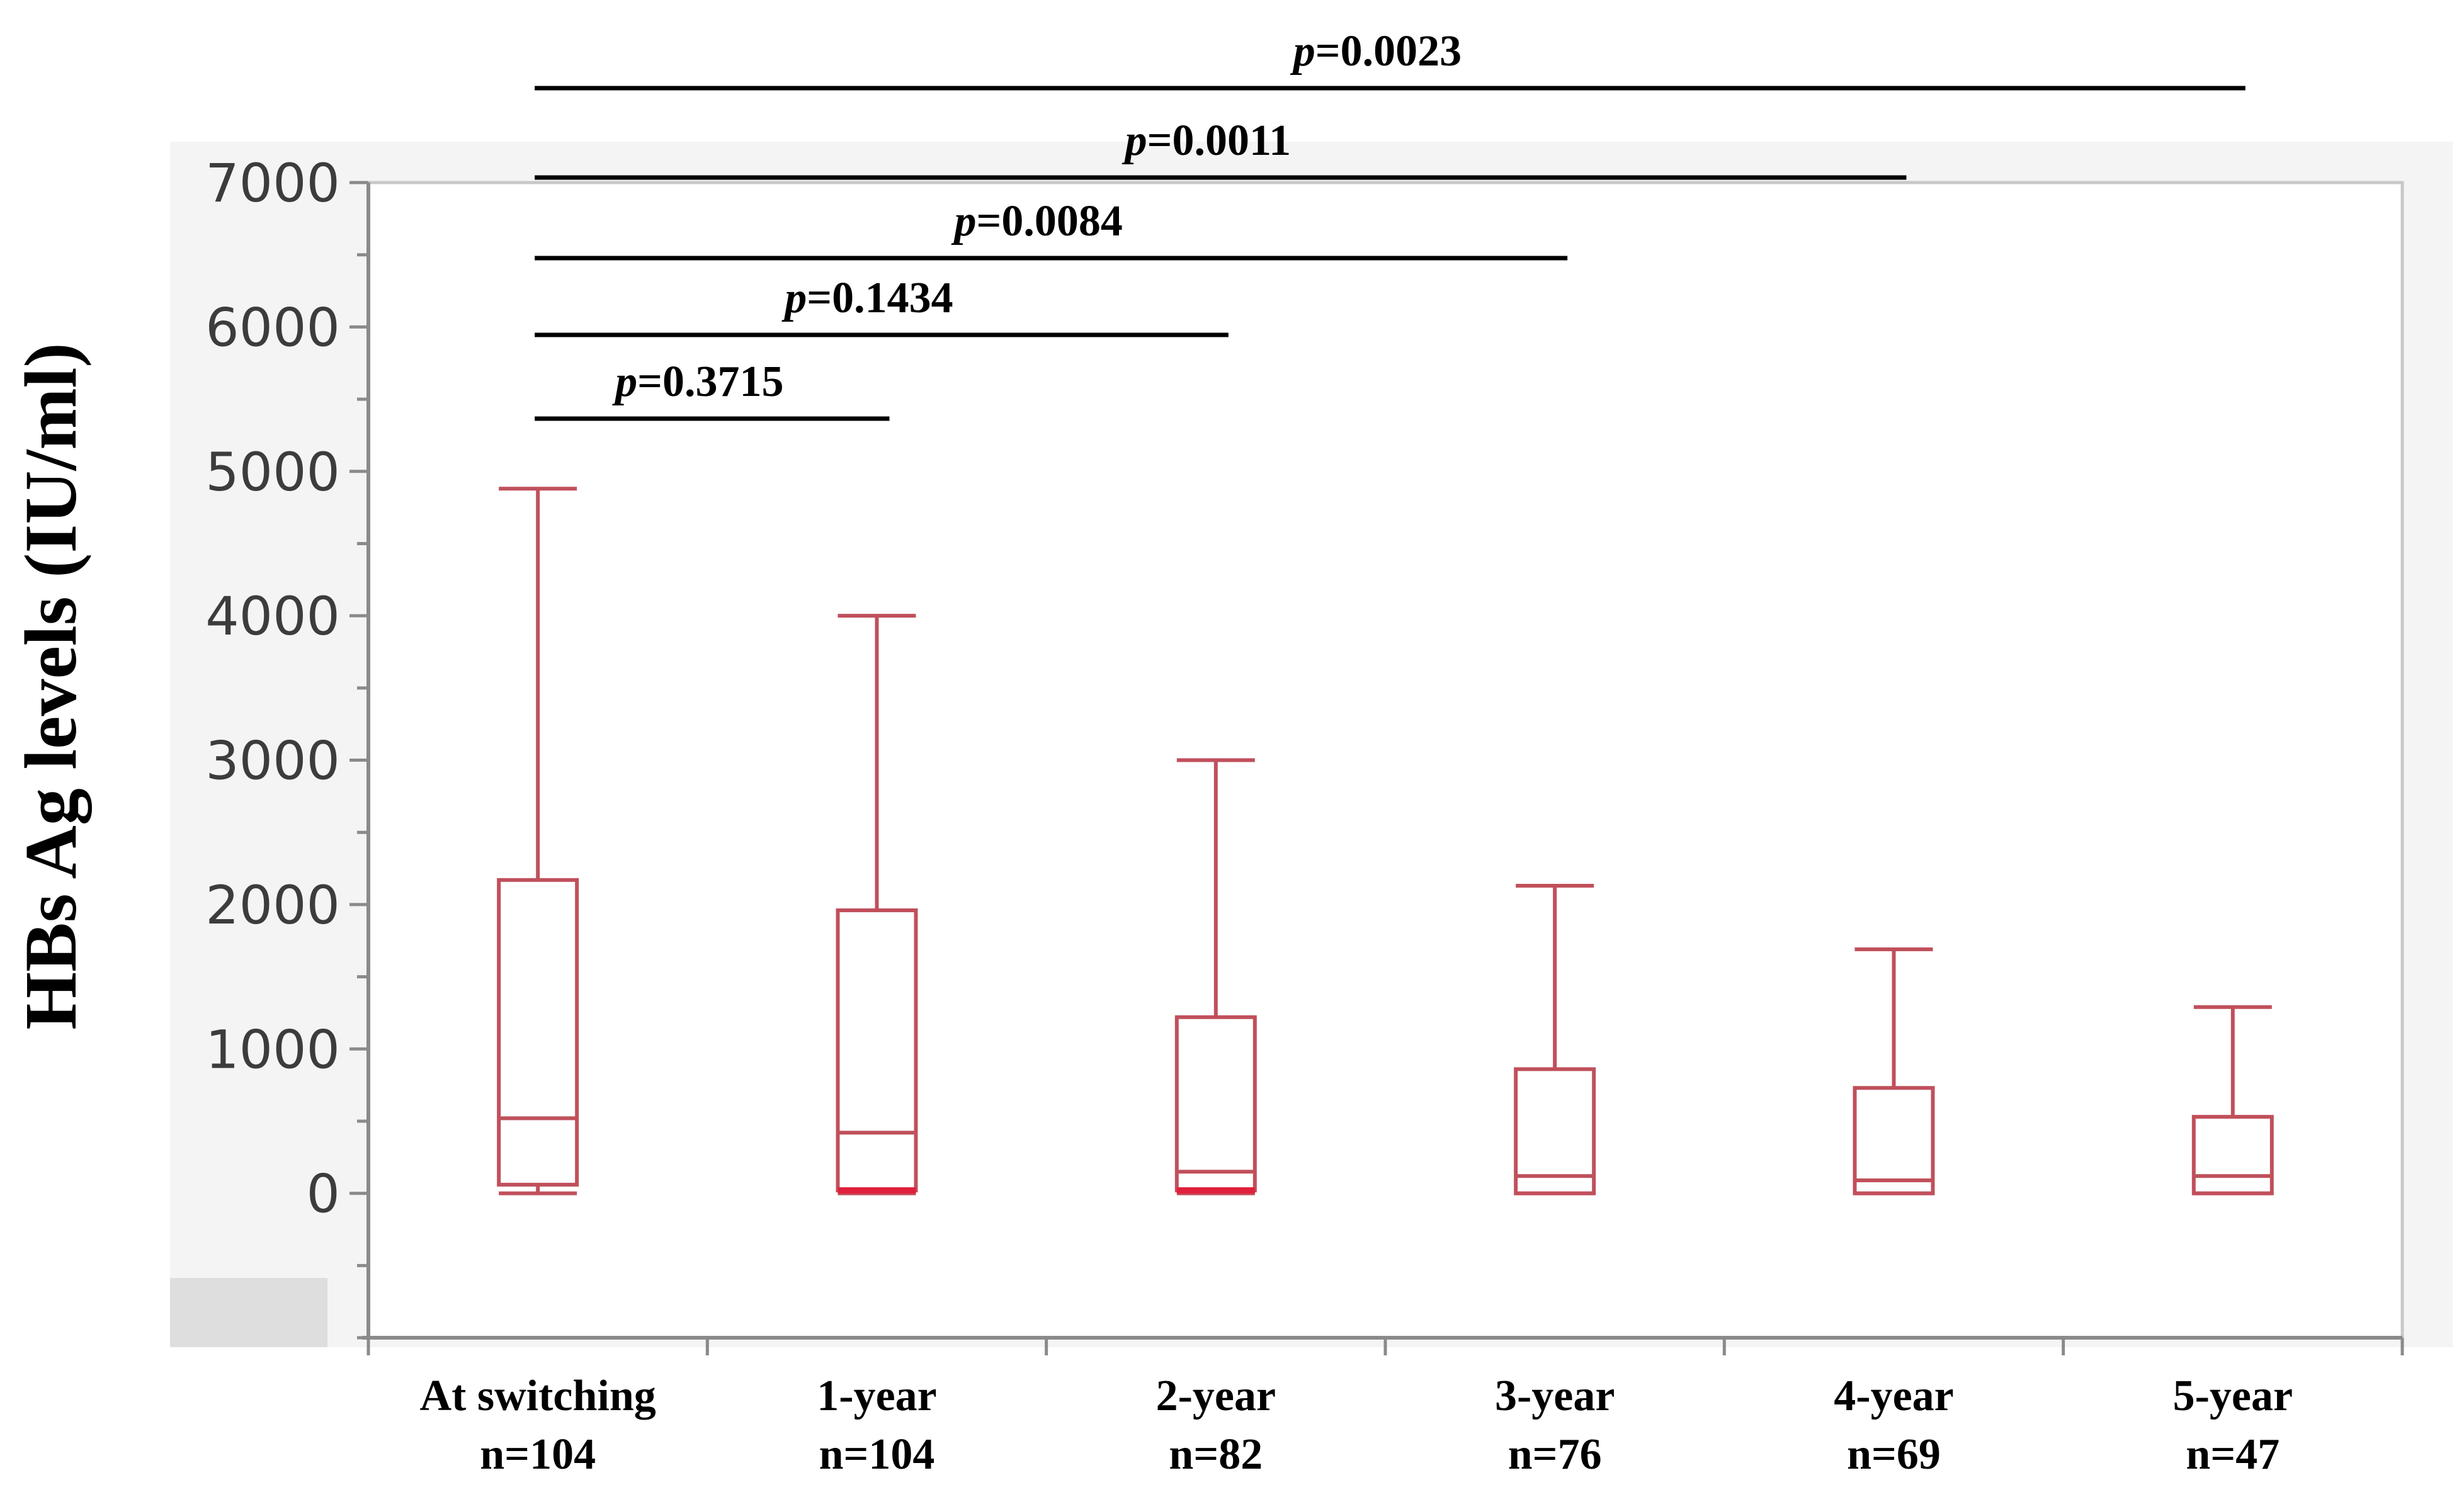  Describe the element at coordinates (1216, 1396) in the screenshot. I see `x-category-label: 2-year` at that location.